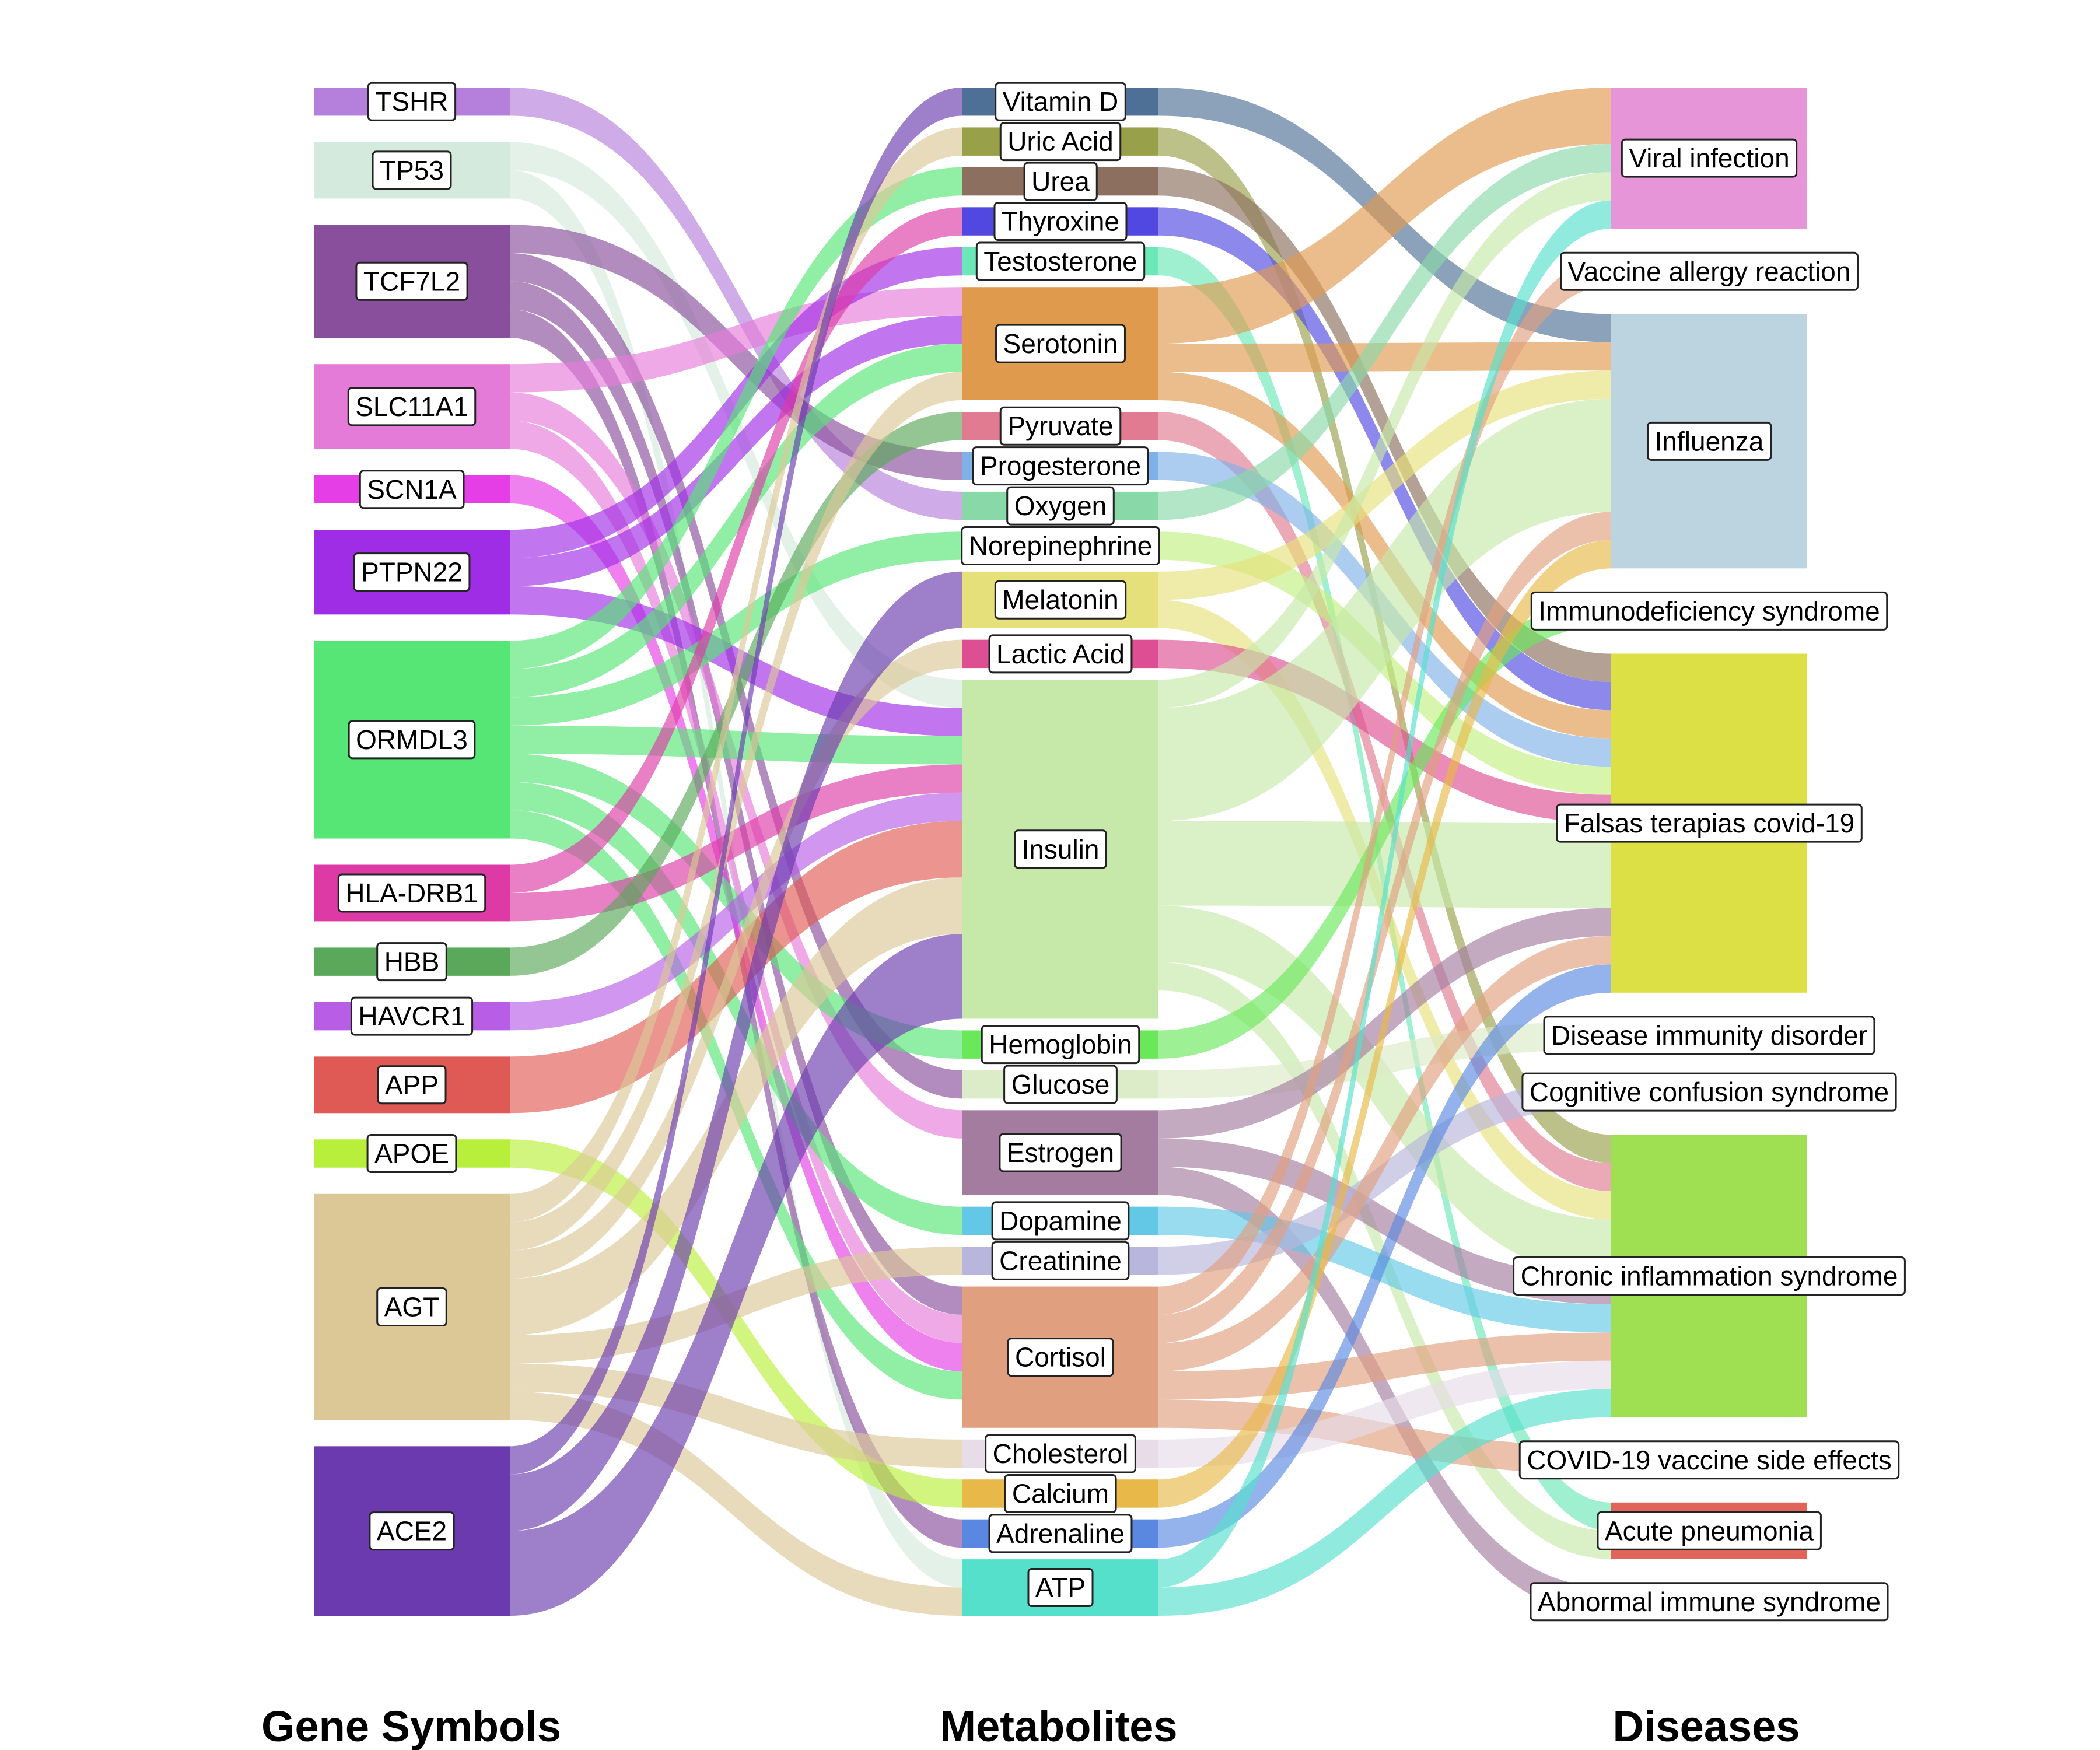 The image size is (2100, 1750). I want to click on node-label: Chronic inflammation syndrome, so click(1709, 1276).